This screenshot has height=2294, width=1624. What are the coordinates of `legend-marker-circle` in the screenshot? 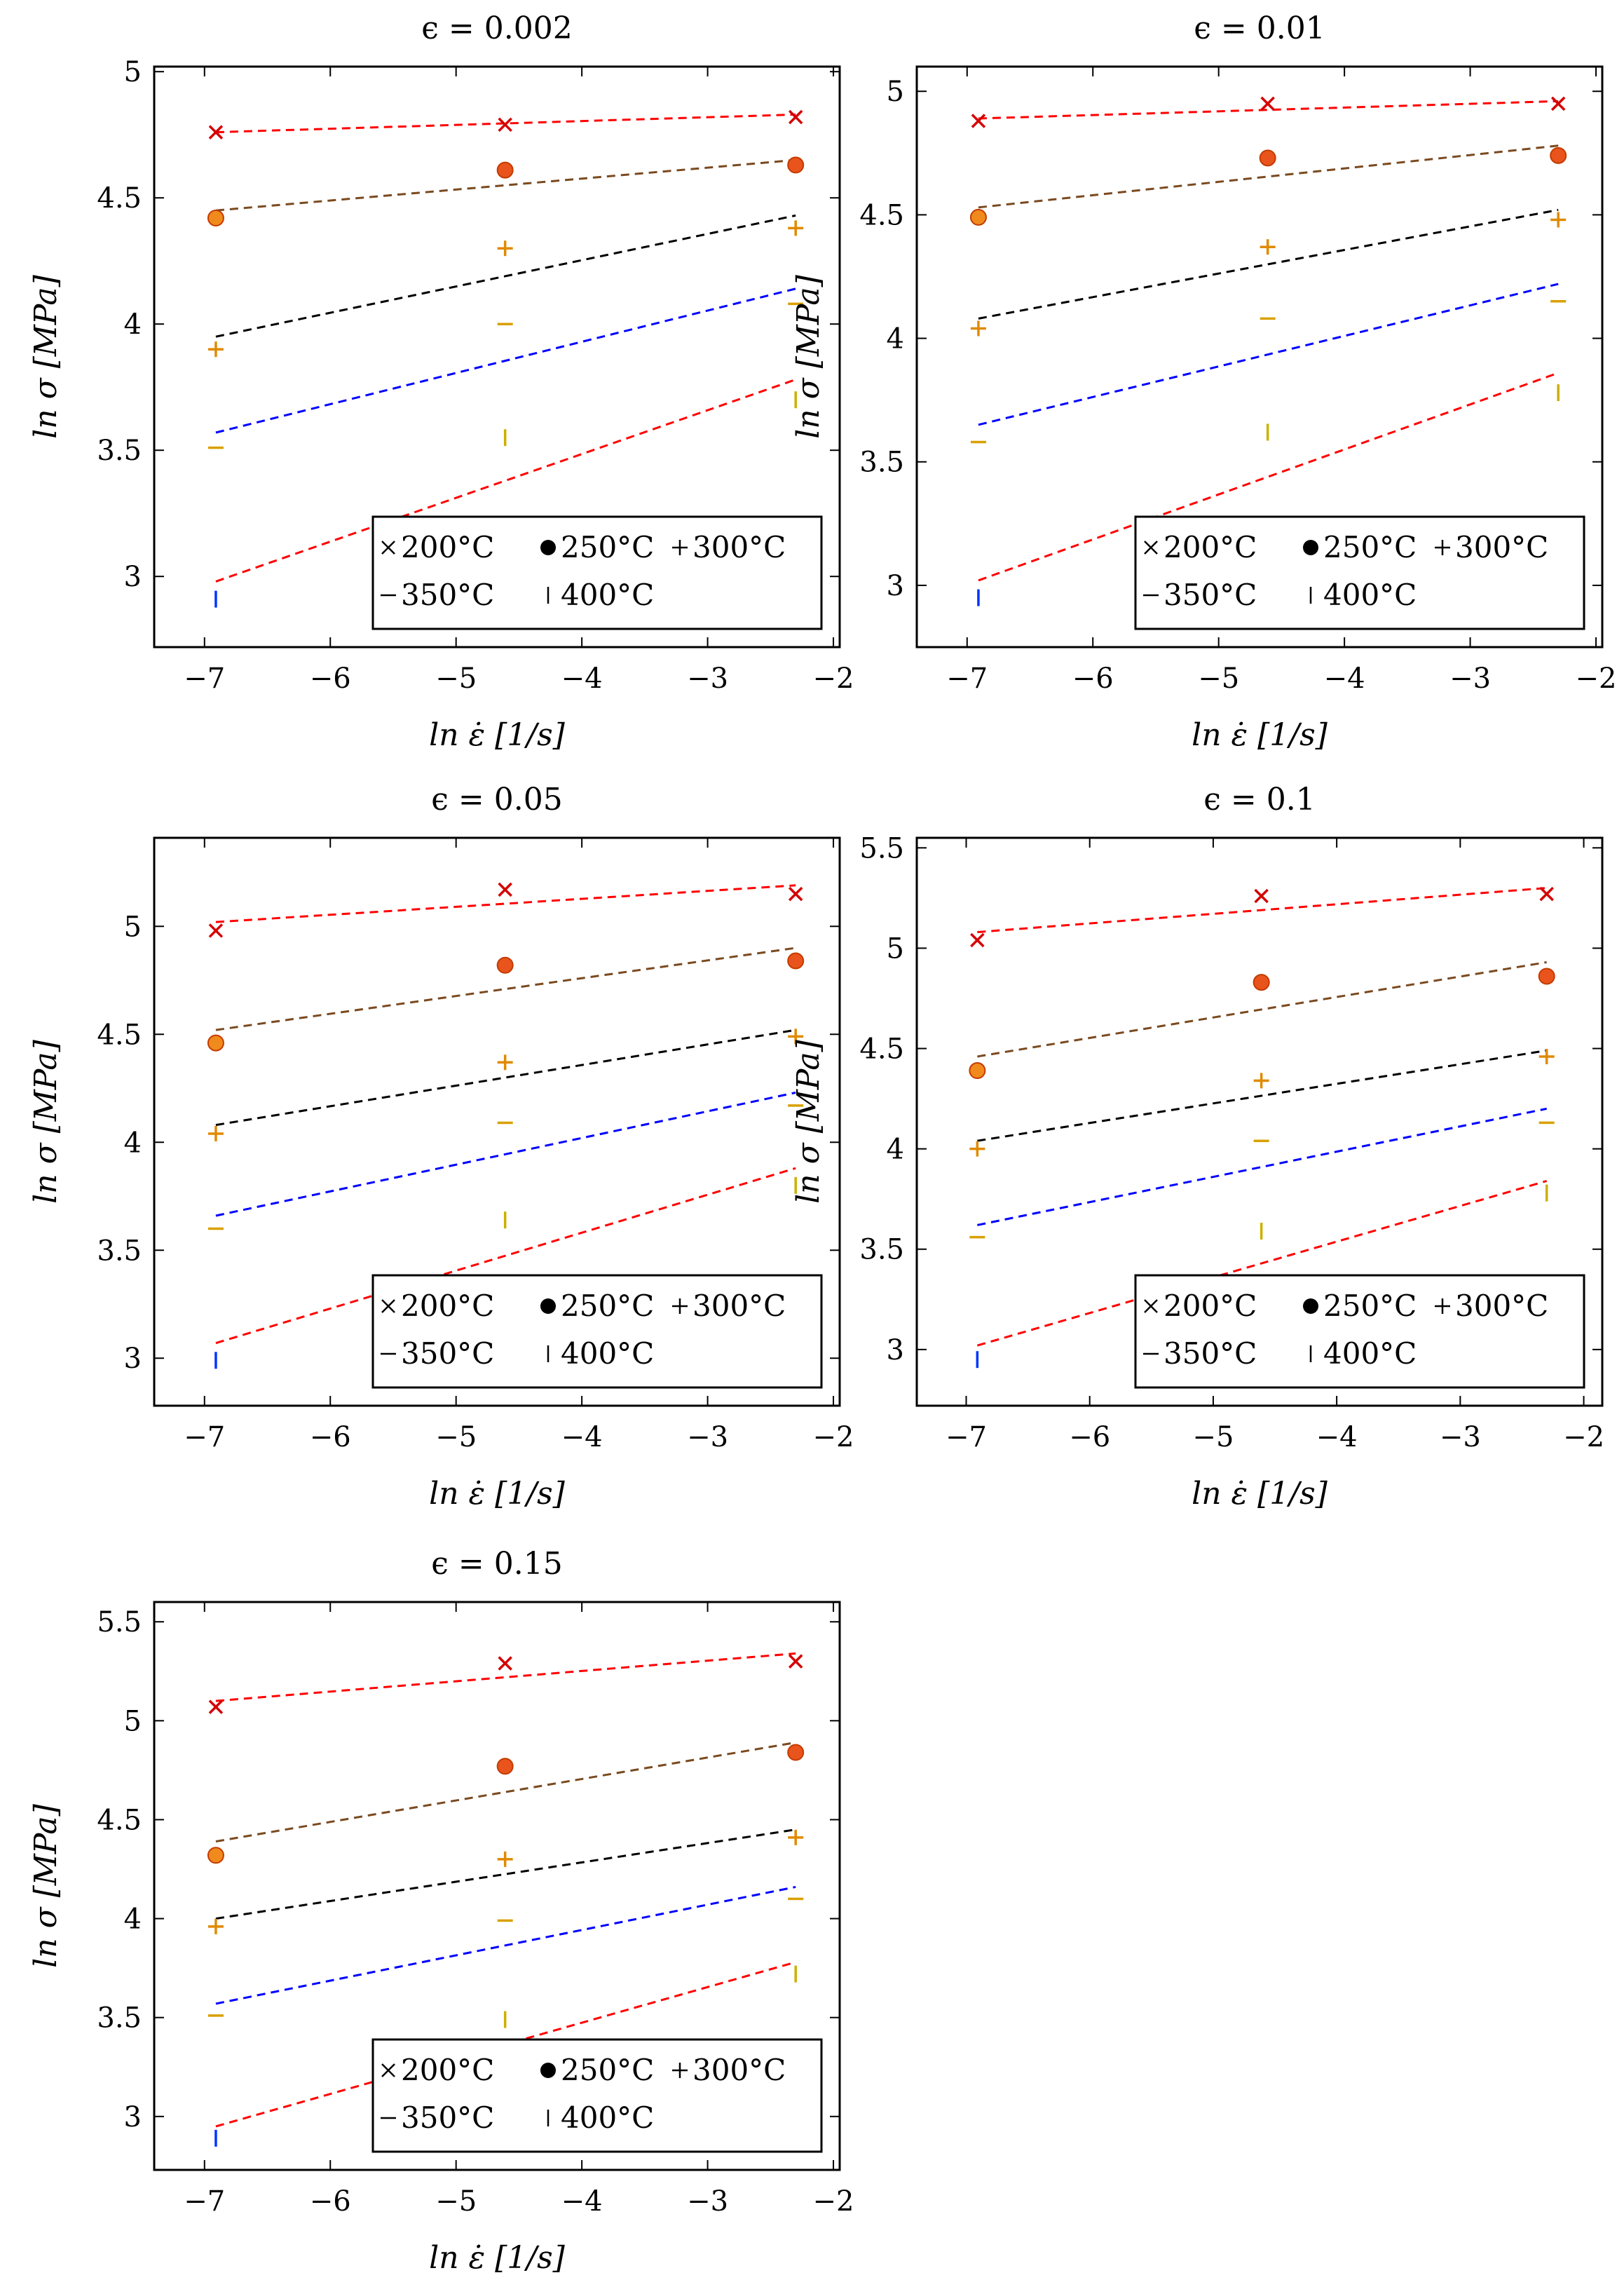 It's located at (1310, 547).